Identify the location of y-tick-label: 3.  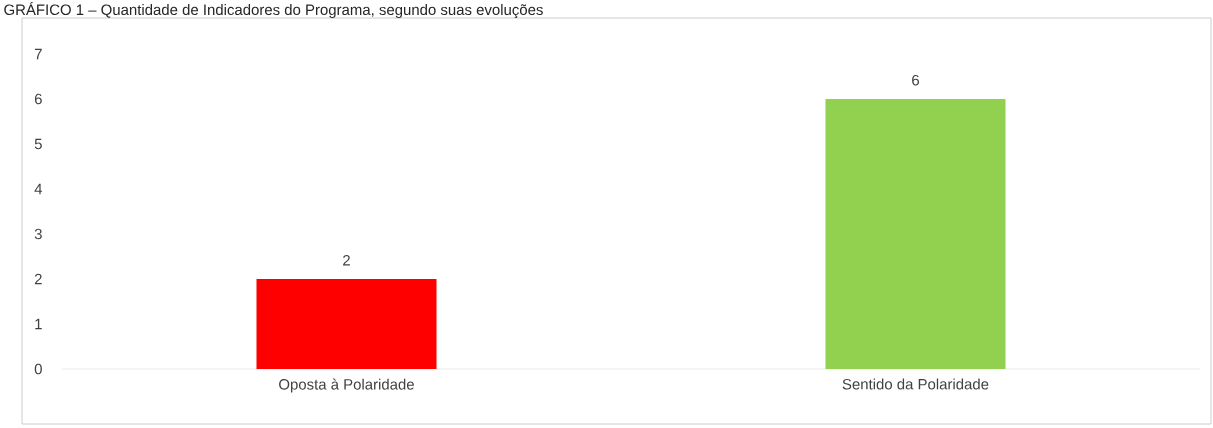
(38, 234).